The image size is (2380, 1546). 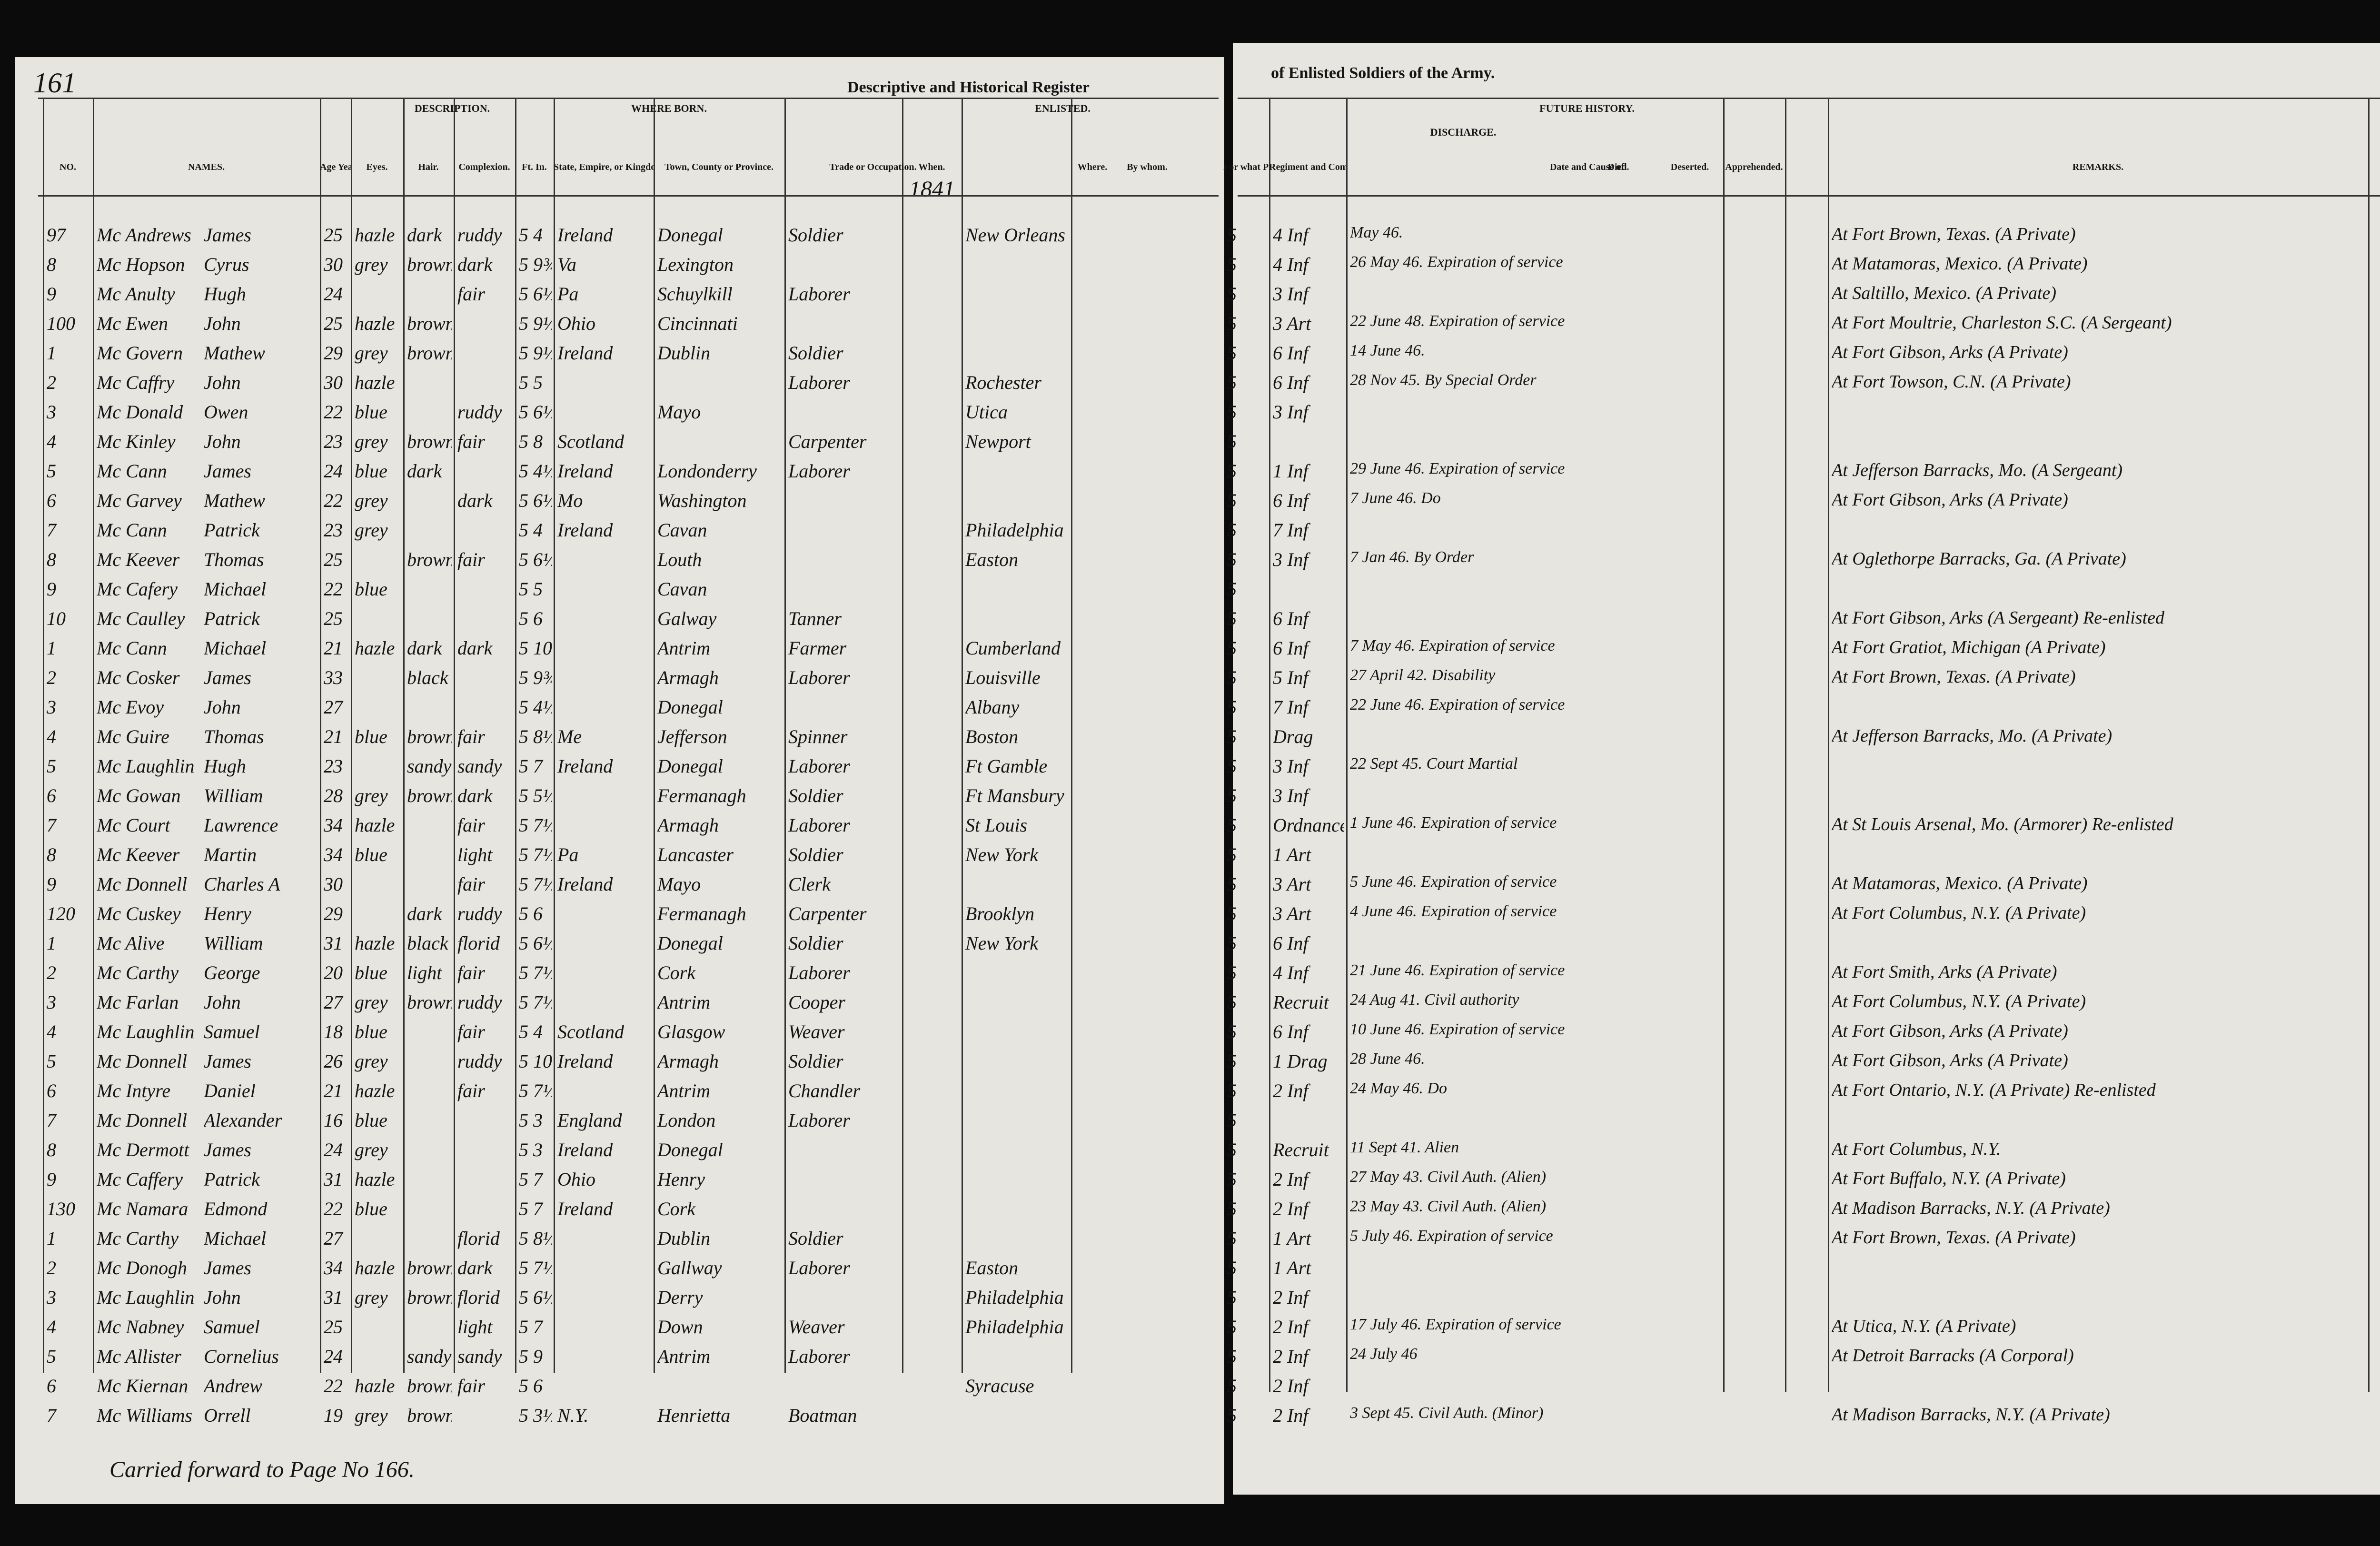 What do you see at coordinates (452, 108) in the screenshot?
I see `group-header: DESCRIPTION.` at bounding box center [452, 108].